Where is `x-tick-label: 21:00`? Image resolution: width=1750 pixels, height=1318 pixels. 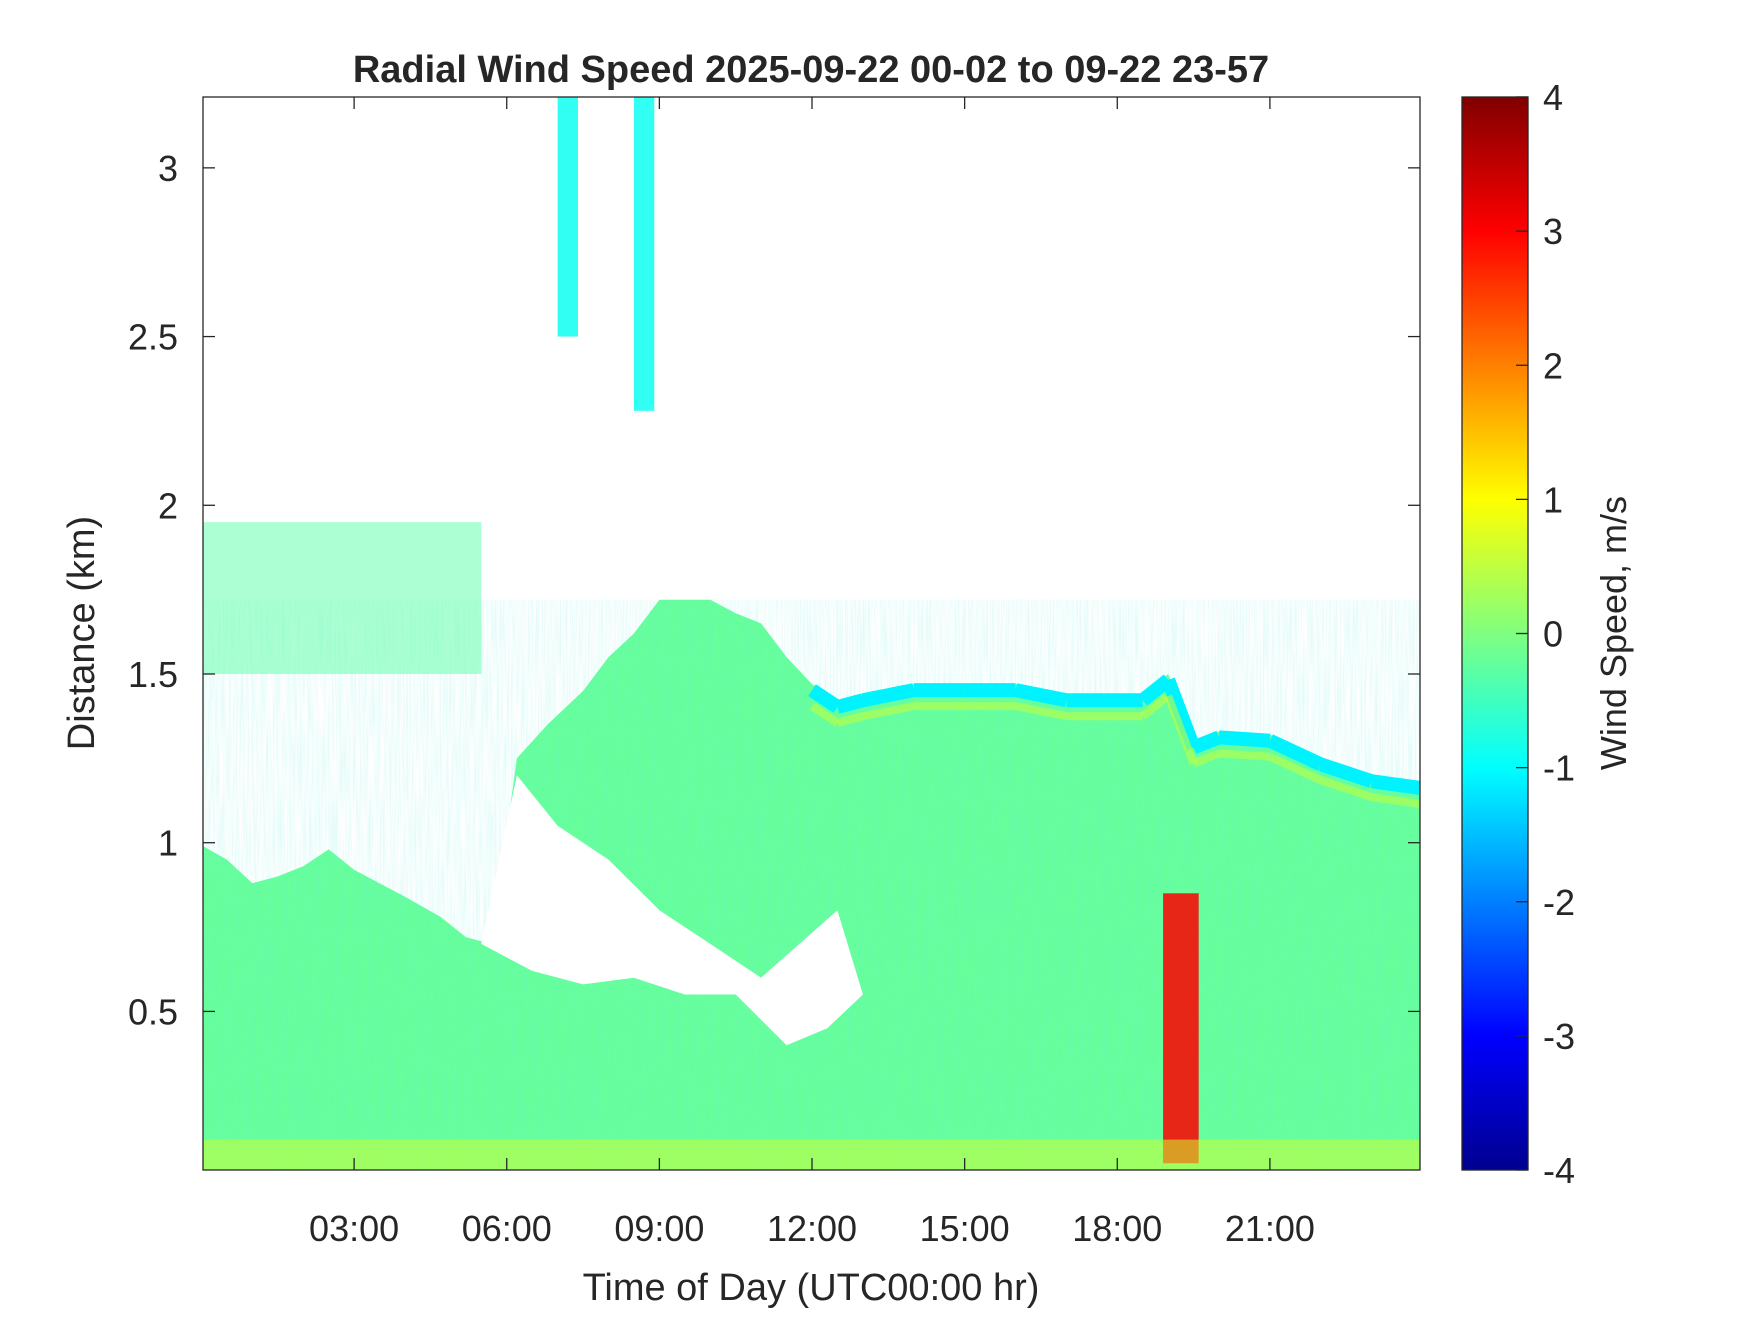 x-tick-label: 21:00 is located at coordinates (1270, 1228).